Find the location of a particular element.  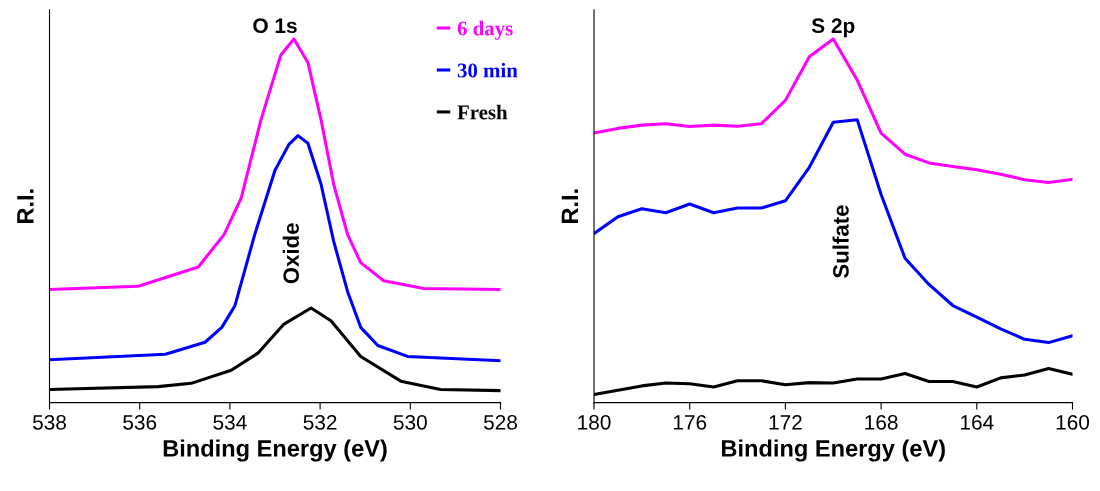

x-tick-label: 528 is located at coordinates (500, 422).